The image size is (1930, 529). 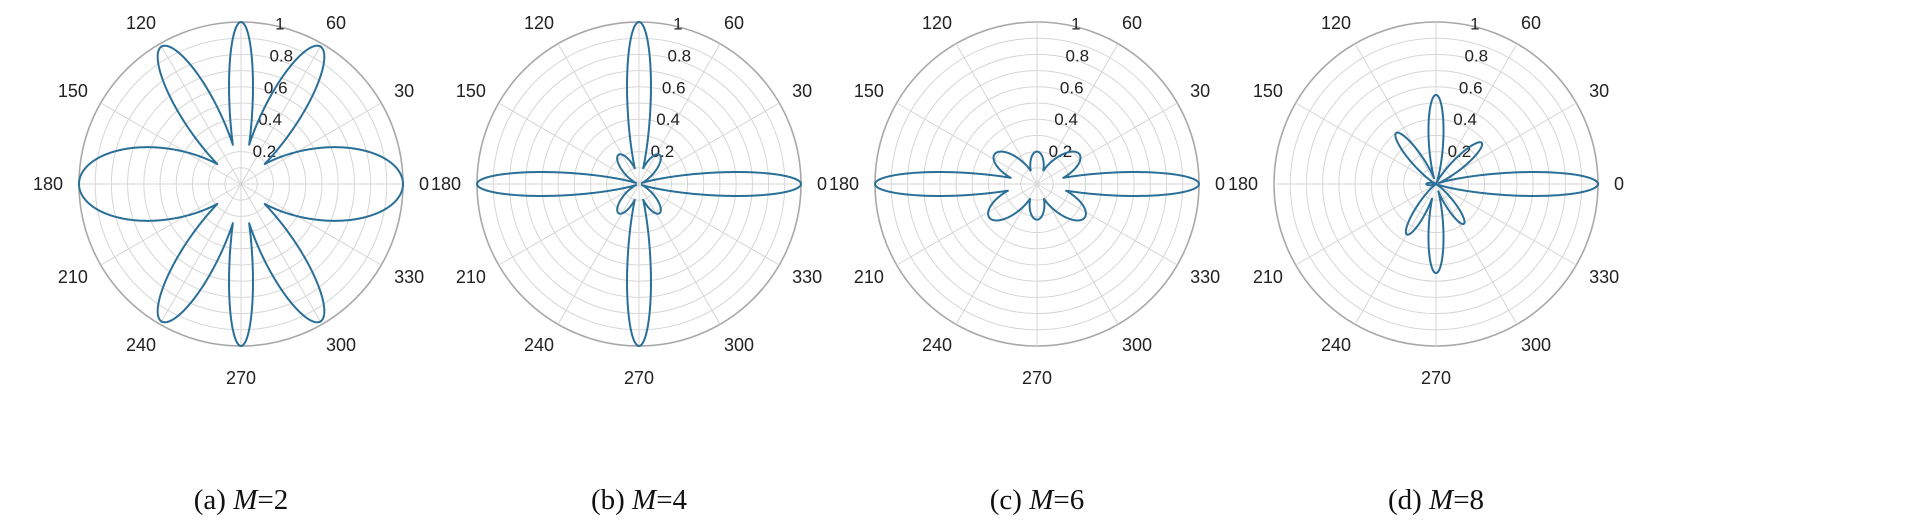 I want to click on theta-tick-a-210: 210, so click(x=73, y=277).